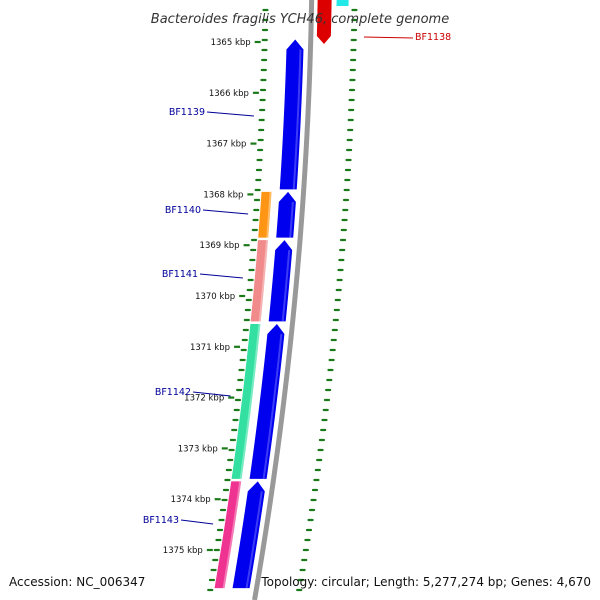 The height and width of the screenshot is (600, 600). What do you see at coordinates (342, 3) in the screenshot?
I see `cyan-feature` at bounding box center [342, 3].